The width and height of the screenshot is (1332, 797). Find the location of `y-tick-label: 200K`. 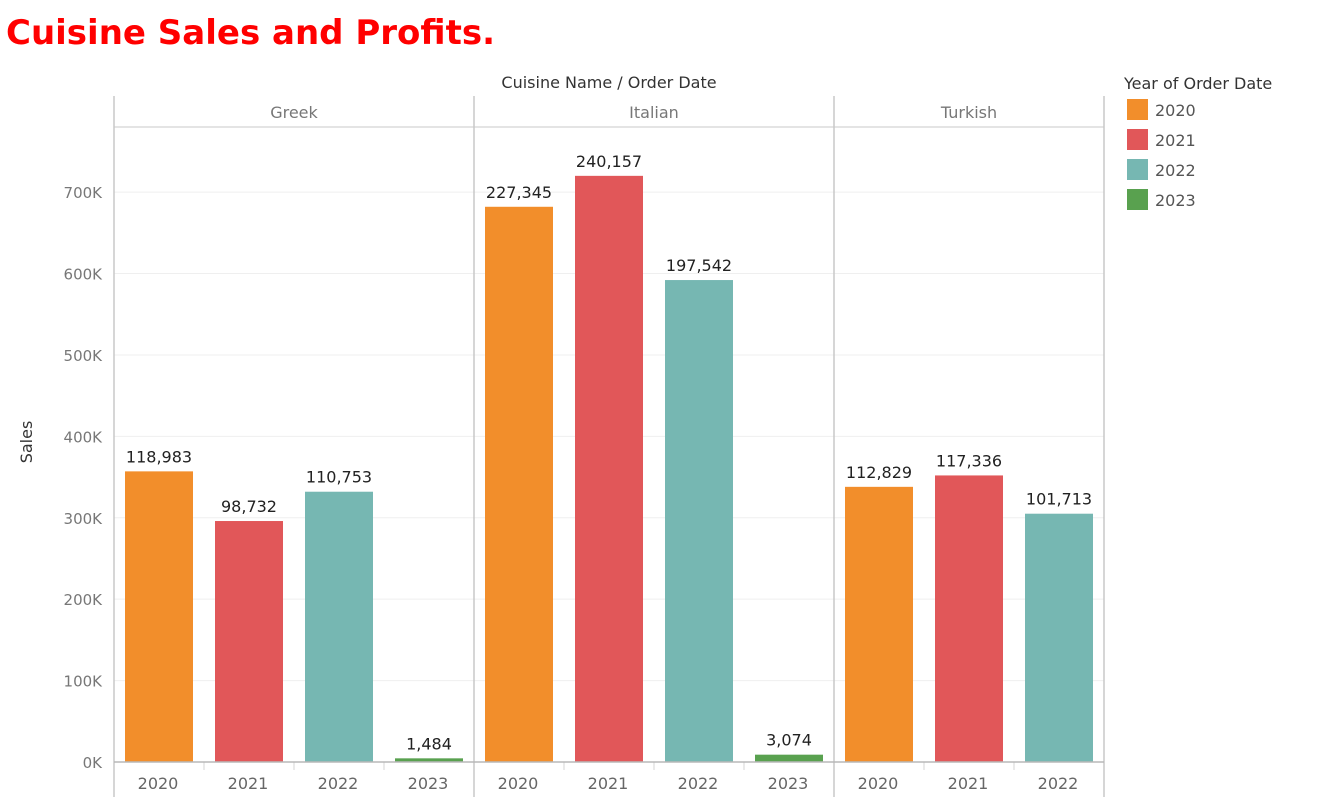

y-tick-label: 200K is located at coordinates (84, 600).